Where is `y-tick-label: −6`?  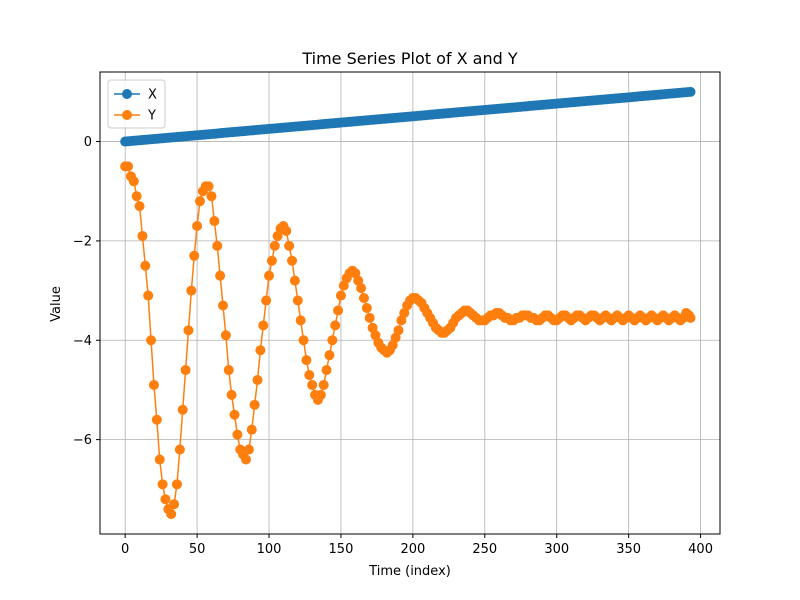
y-tick-label: −6 is located at coordinates (82, 440).